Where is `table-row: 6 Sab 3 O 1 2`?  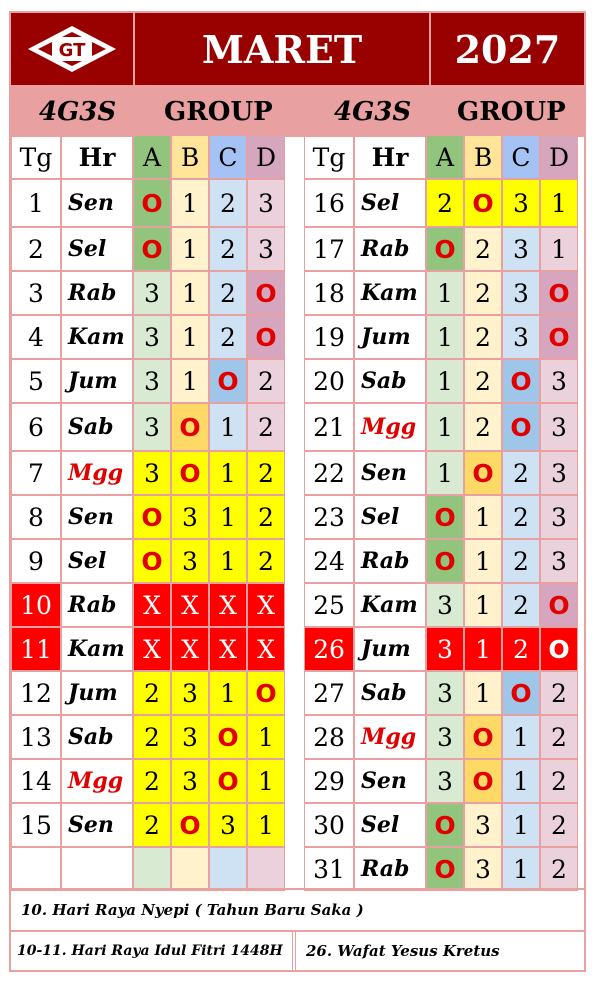
table-row: 6 Sab 3 O 1 2 is located at coordinates (148, 427).